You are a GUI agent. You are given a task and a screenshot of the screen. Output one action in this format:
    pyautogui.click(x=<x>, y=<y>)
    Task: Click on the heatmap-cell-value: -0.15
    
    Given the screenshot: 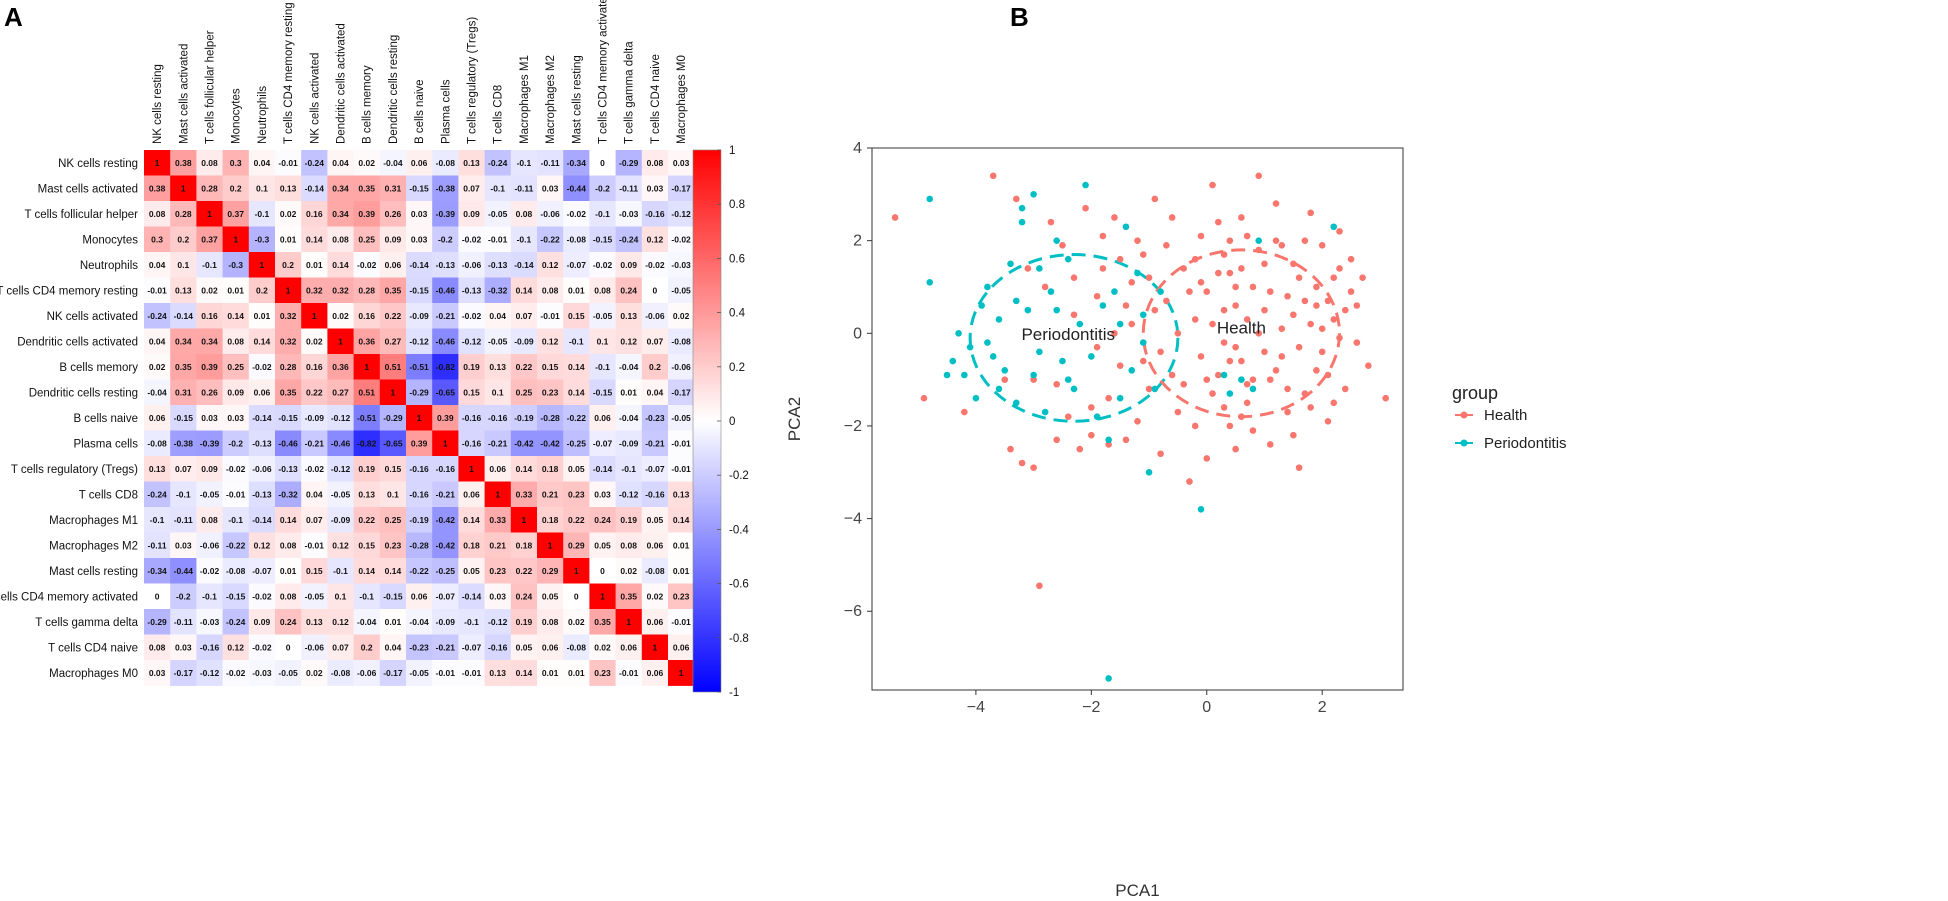 What is the action you would take?
    pyautogui.click(x=288, y=418)
    